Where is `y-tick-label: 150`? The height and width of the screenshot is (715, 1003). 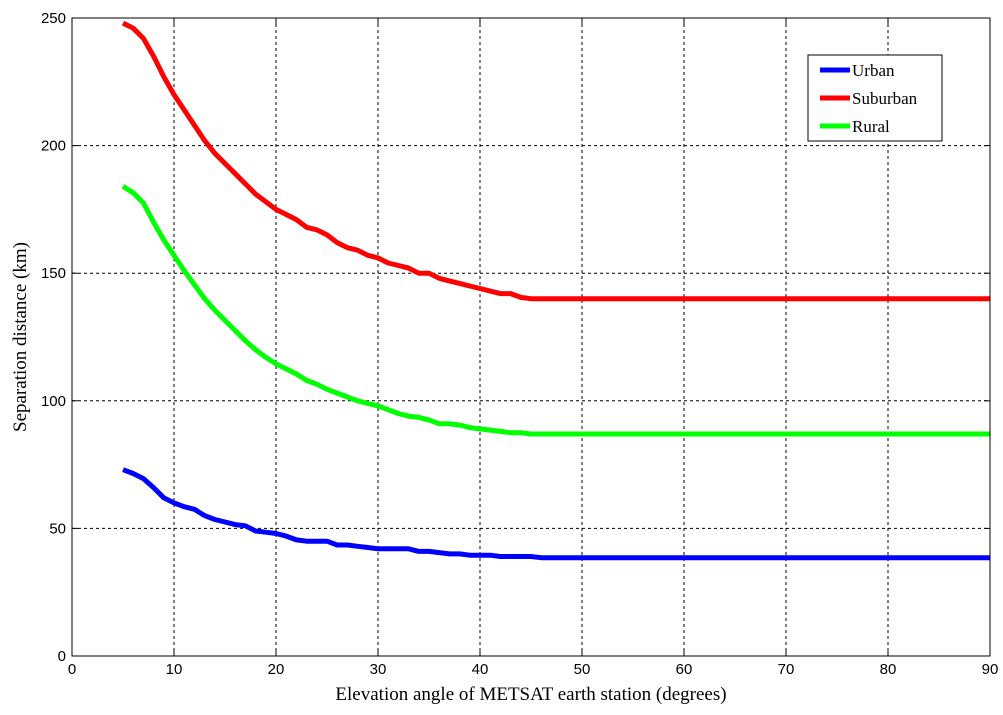
y-tick-label: 150 is located at coordinates (53, 273).